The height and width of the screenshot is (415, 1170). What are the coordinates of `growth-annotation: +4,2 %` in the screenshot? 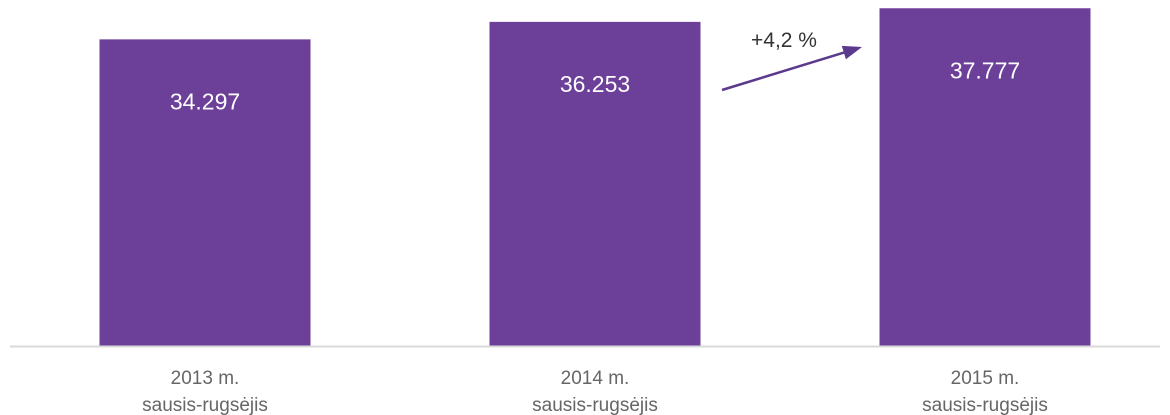 It's located at (791, 60).